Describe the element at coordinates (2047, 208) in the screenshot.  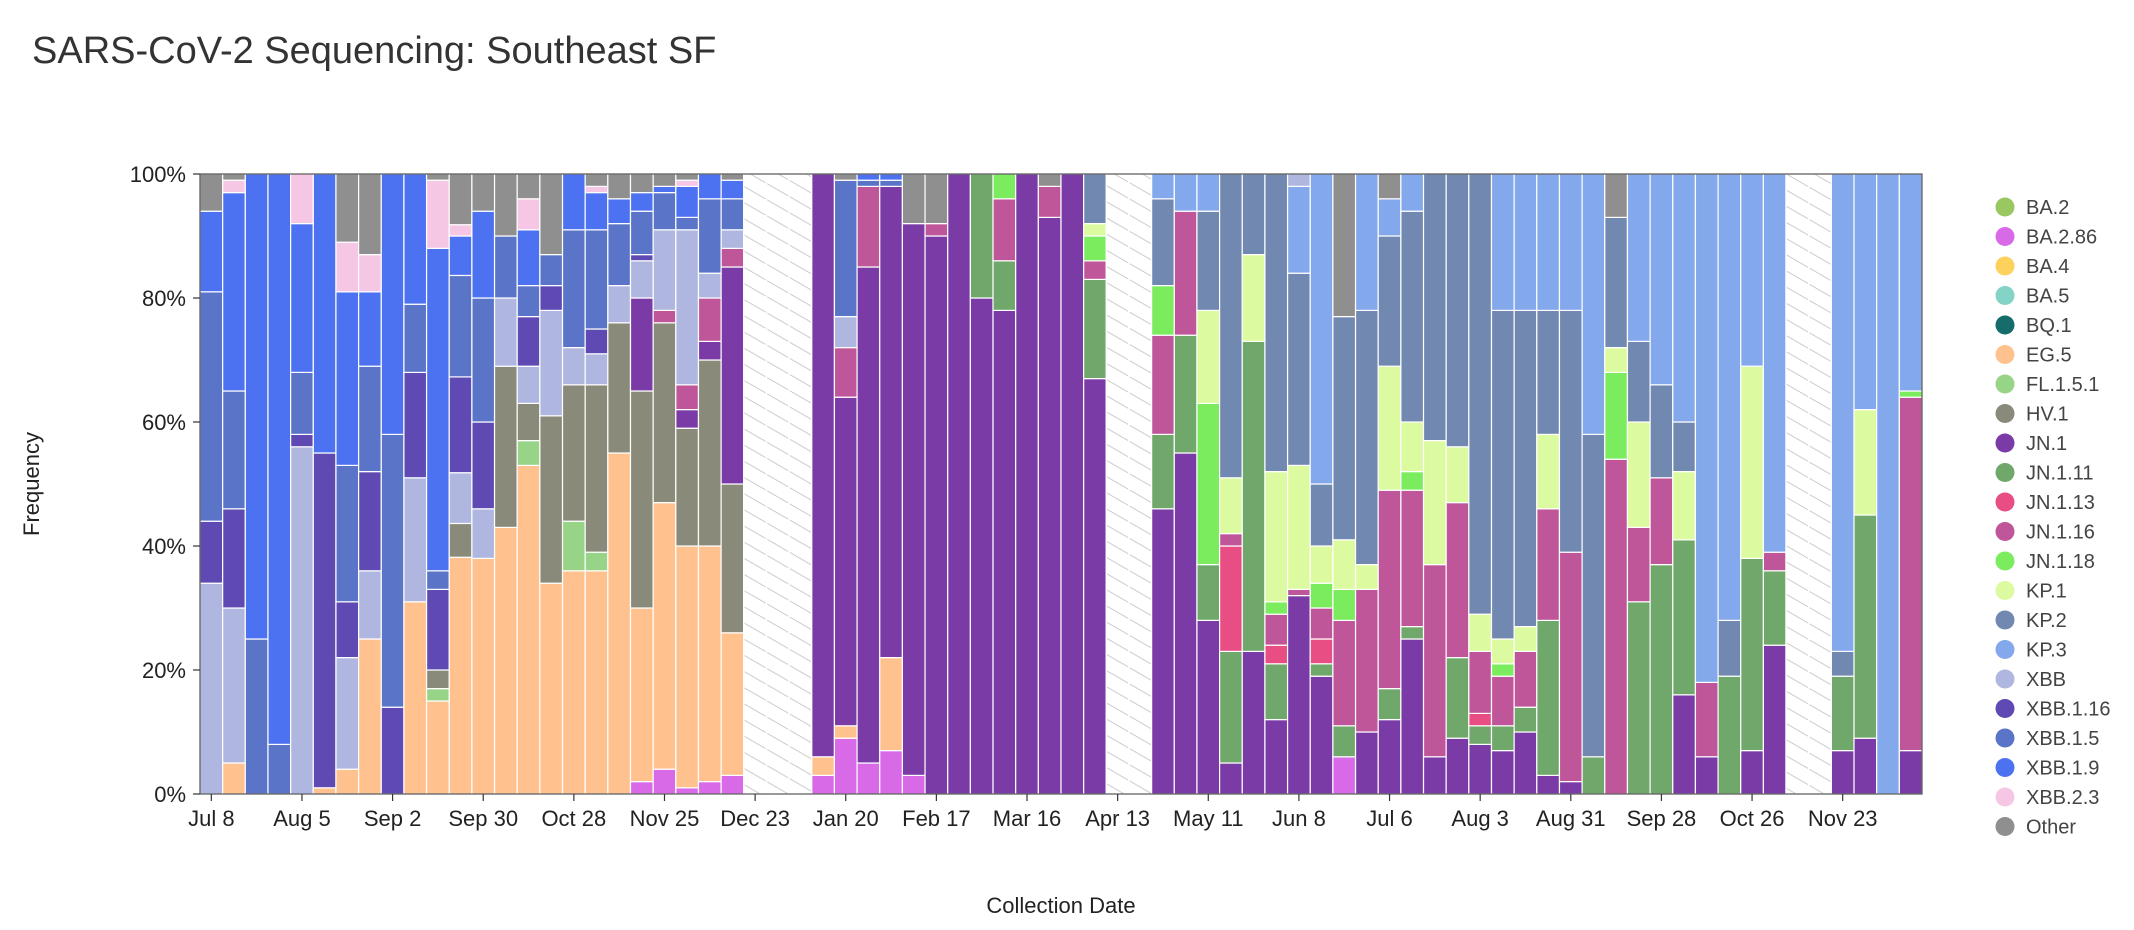
I see `legend-label: BA.2` at that location.